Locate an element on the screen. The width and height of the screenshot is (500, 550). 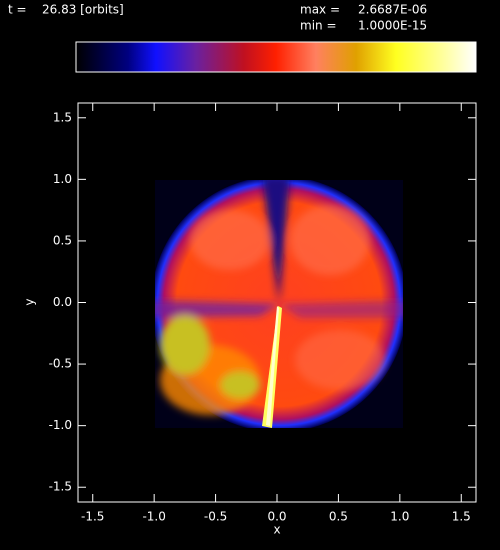
y-tick-label: -0.5 is located at coordinates (60, 364).